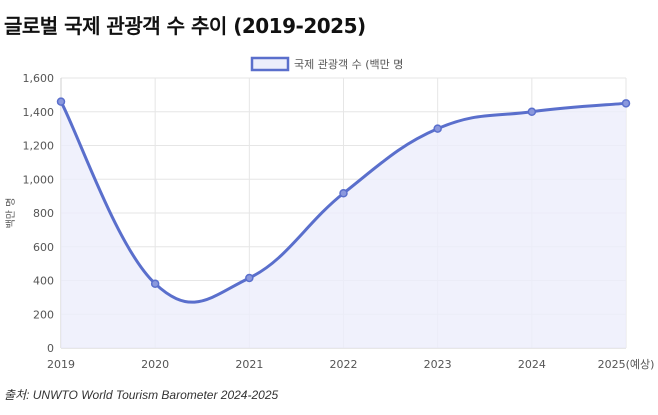  I want to click on x-tick-label: 2019, so click(61, 364).